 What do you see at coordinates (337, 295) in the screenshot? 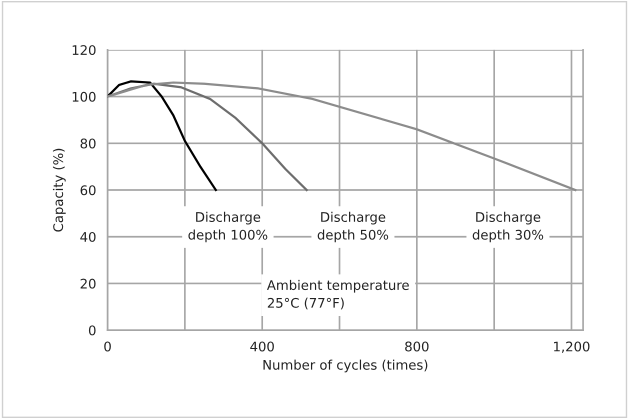
I see `annotation: Ambient temperature 25°C (77°F)` at bounding box center [337, 295].